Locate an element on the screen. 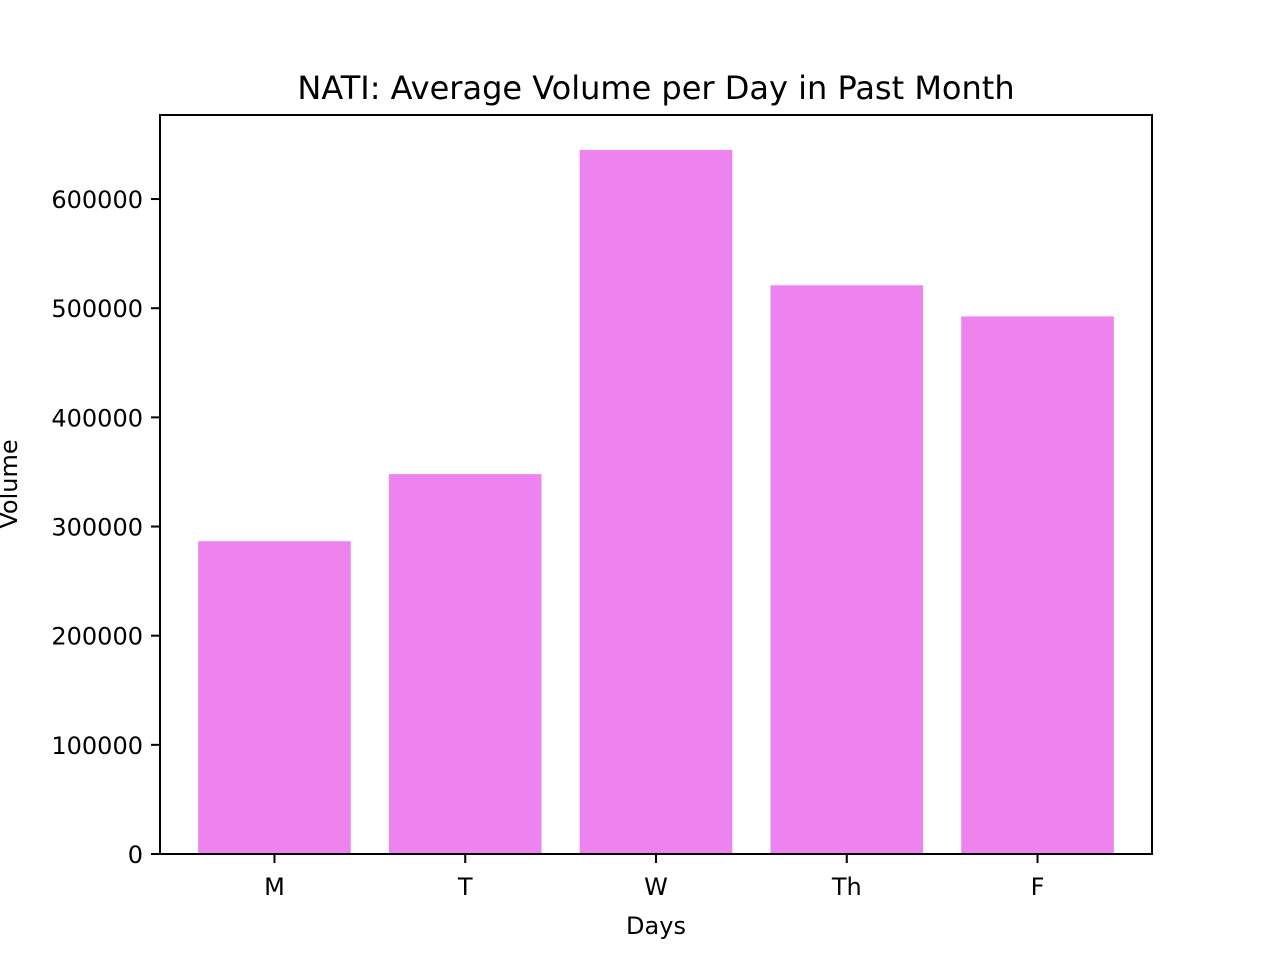 Image resolution: width=1280 pixels, height=960 pixels. x-tick-label: T is located at coordinates (465, 887).